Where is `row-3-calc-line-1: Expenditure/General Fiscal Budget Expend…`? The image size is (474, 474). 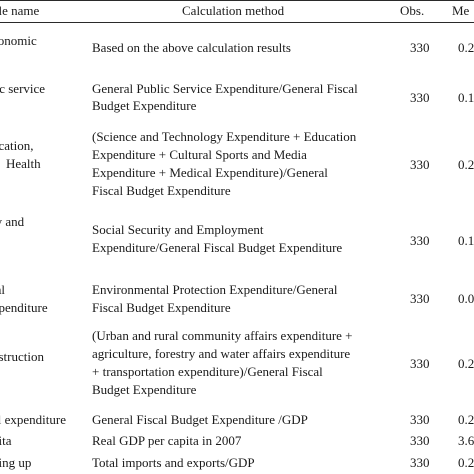
row-3-calc-line-1: Expenditure/General Fiscal Budget Expend… is located at coordinates (217, 247).